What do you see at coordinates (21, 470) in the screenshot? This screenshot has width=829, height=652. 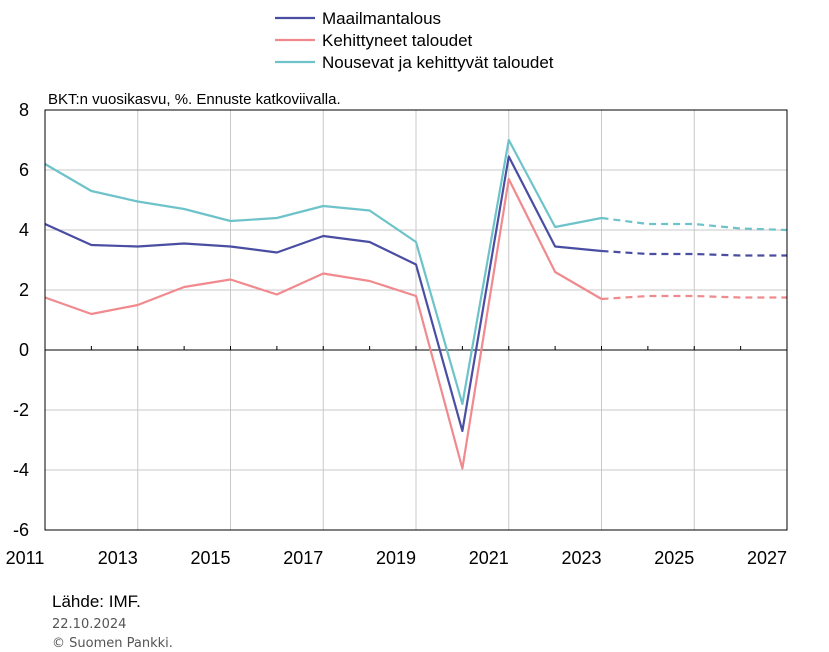 I see `y-tick-label: -4` at bounding box center [21, 470].